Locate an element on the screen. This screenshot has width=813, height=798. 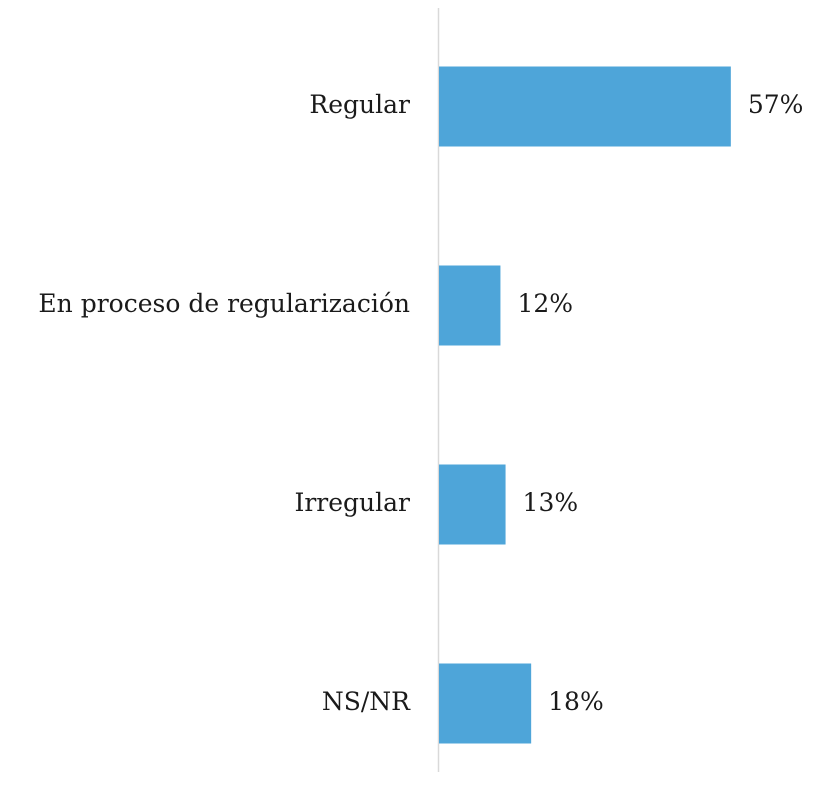
category-label: Irregular is located at coordinates (352, 502).